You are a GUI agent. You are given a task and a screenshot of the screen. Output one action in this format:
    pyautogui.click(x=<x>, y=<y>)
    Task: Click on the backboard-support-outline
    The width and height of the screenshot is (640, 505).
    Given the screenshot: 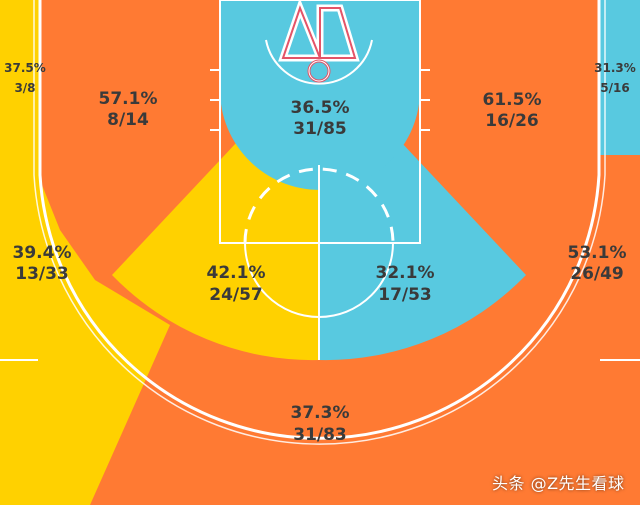 What is the action you would take?
    pyautogui.click(x=319, y=32)
    